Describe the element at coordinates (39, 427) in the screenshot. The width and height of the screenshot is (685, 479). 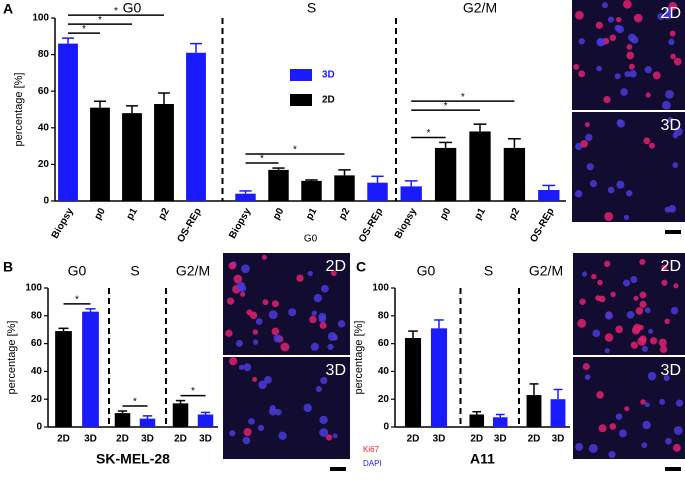
I see `y-tick-label: 0` at that location.